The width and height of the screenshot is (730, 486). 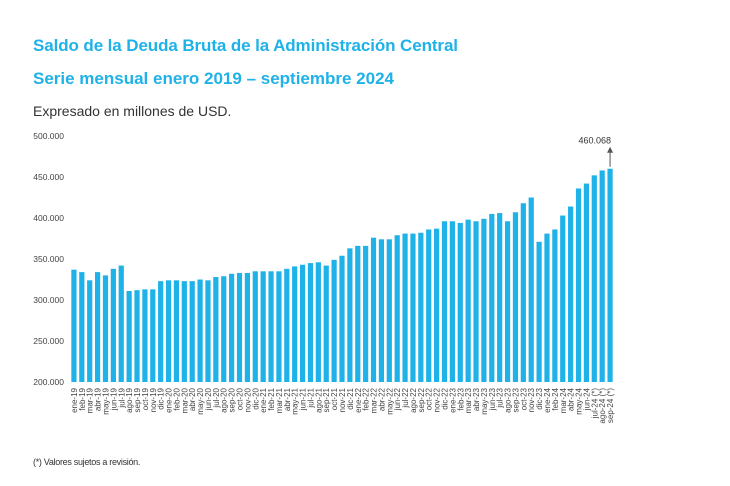 What do you see at coordinates (508, 399) in the screenshot?
I see `x-tick-label: ago-23` at bounding box center [508, 399].